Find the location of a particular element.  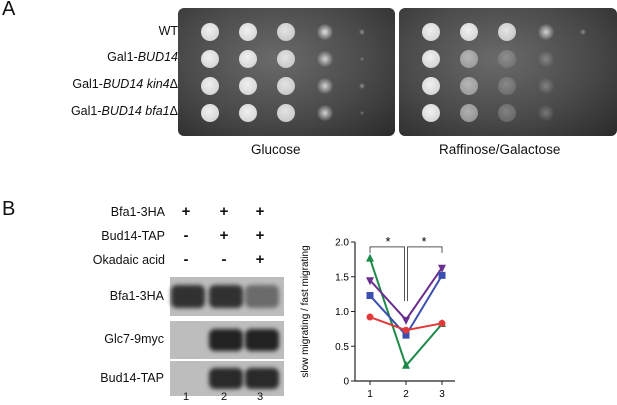

condition-label: Bfa1-3HA is located at coordinates (137, 212).